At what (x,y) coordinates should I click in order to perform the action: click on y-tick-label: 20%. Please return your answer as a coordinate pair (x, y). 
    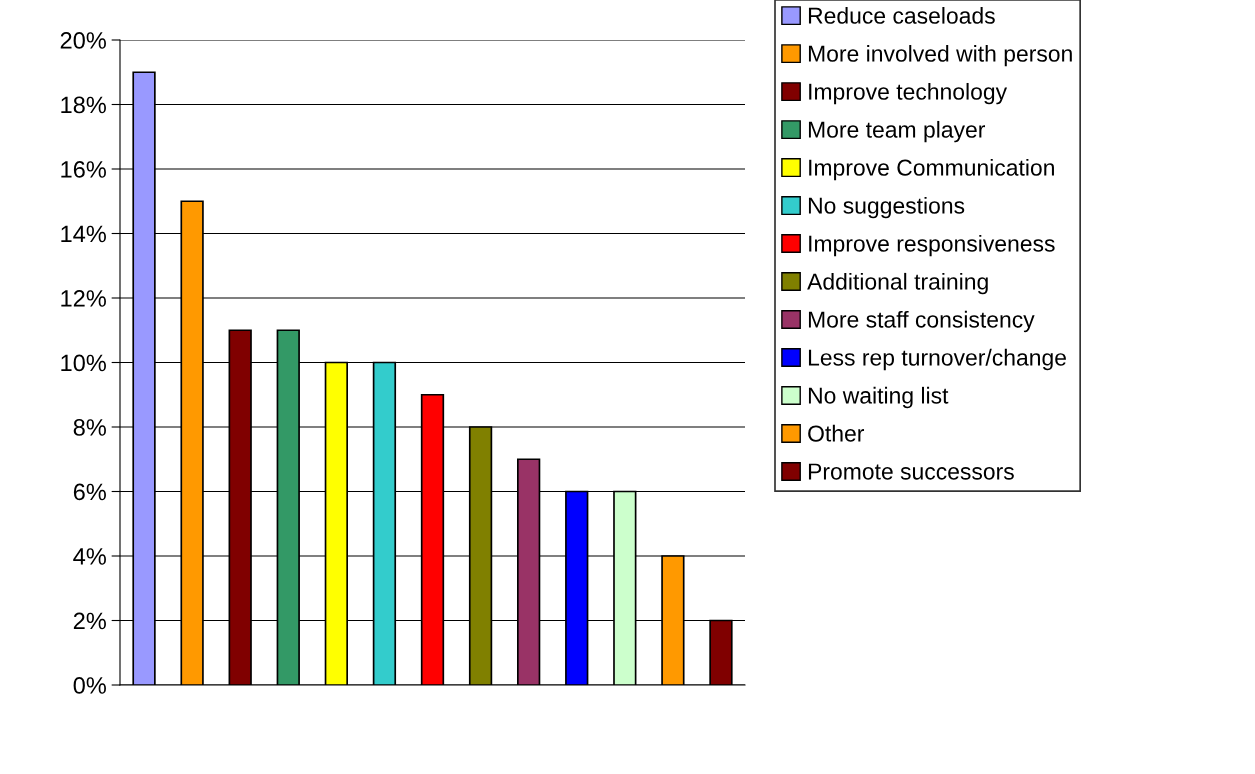
    Looking at the image, I should click on (83, 40).